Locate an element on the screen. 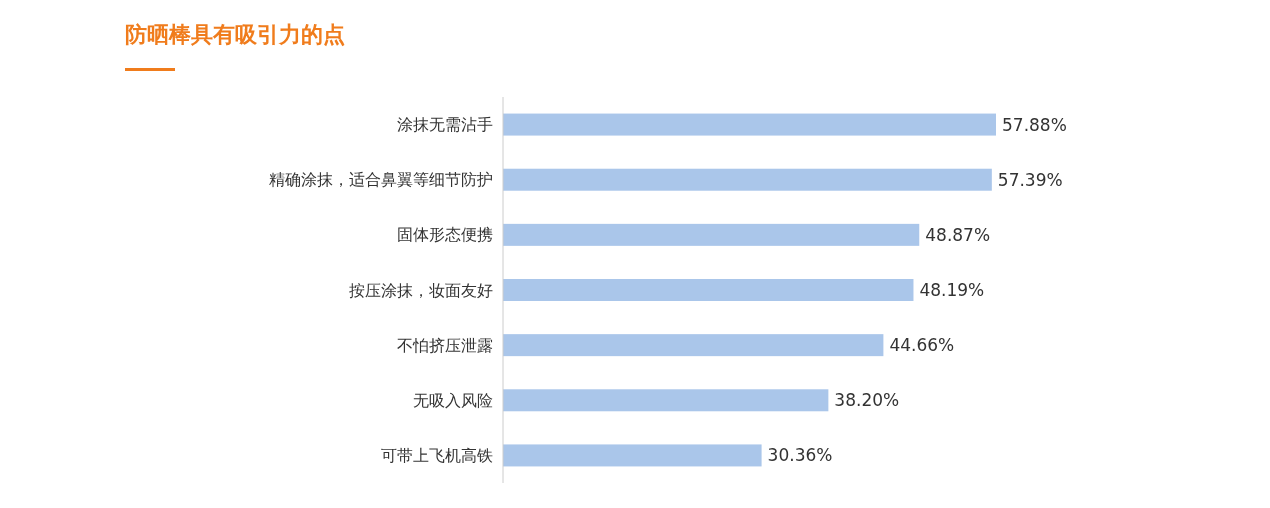 The height and width of the screenshot is (508, 1270). y-tick-label: 涂抹无需沾手 is located at coordinates (445, 125).